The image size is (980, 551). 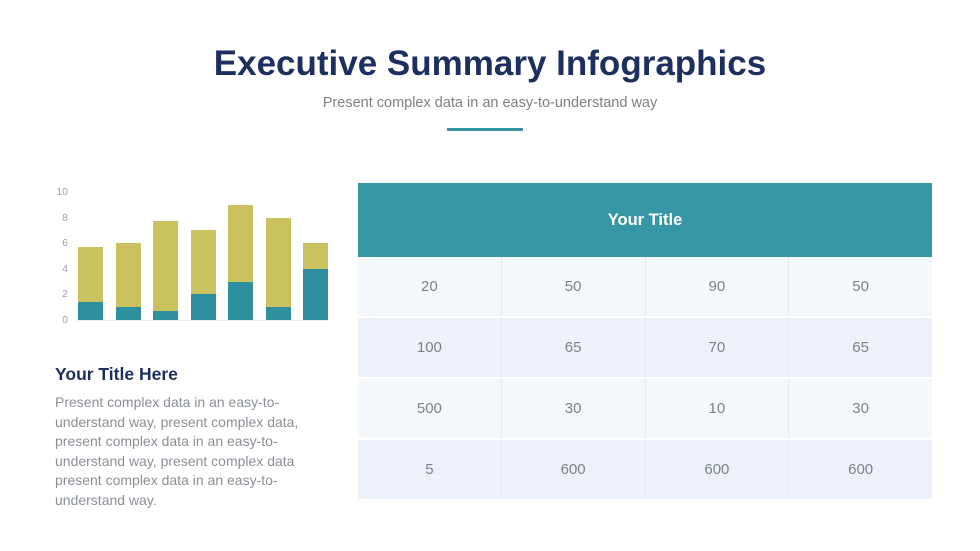 What do you see at coordinates (429, 347) in the screenshot?
I see `table-cell: 100` at bounding box center [429, 347].